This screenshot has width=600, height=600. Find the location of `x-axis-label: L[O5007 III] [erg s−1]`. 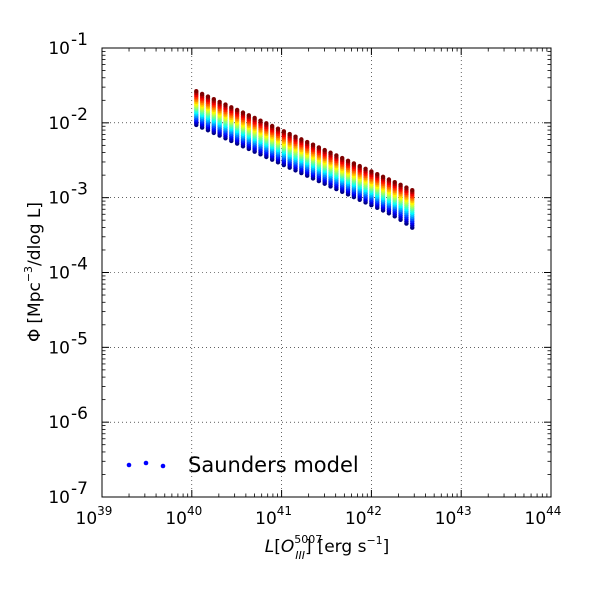

x-axis-label: L[O5007 III] [erg s−1] is located at coordinates (327, 547).